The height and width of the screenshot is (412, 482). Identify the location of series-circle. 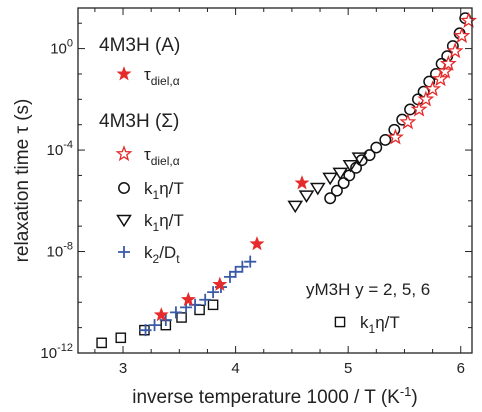
(398, 108).